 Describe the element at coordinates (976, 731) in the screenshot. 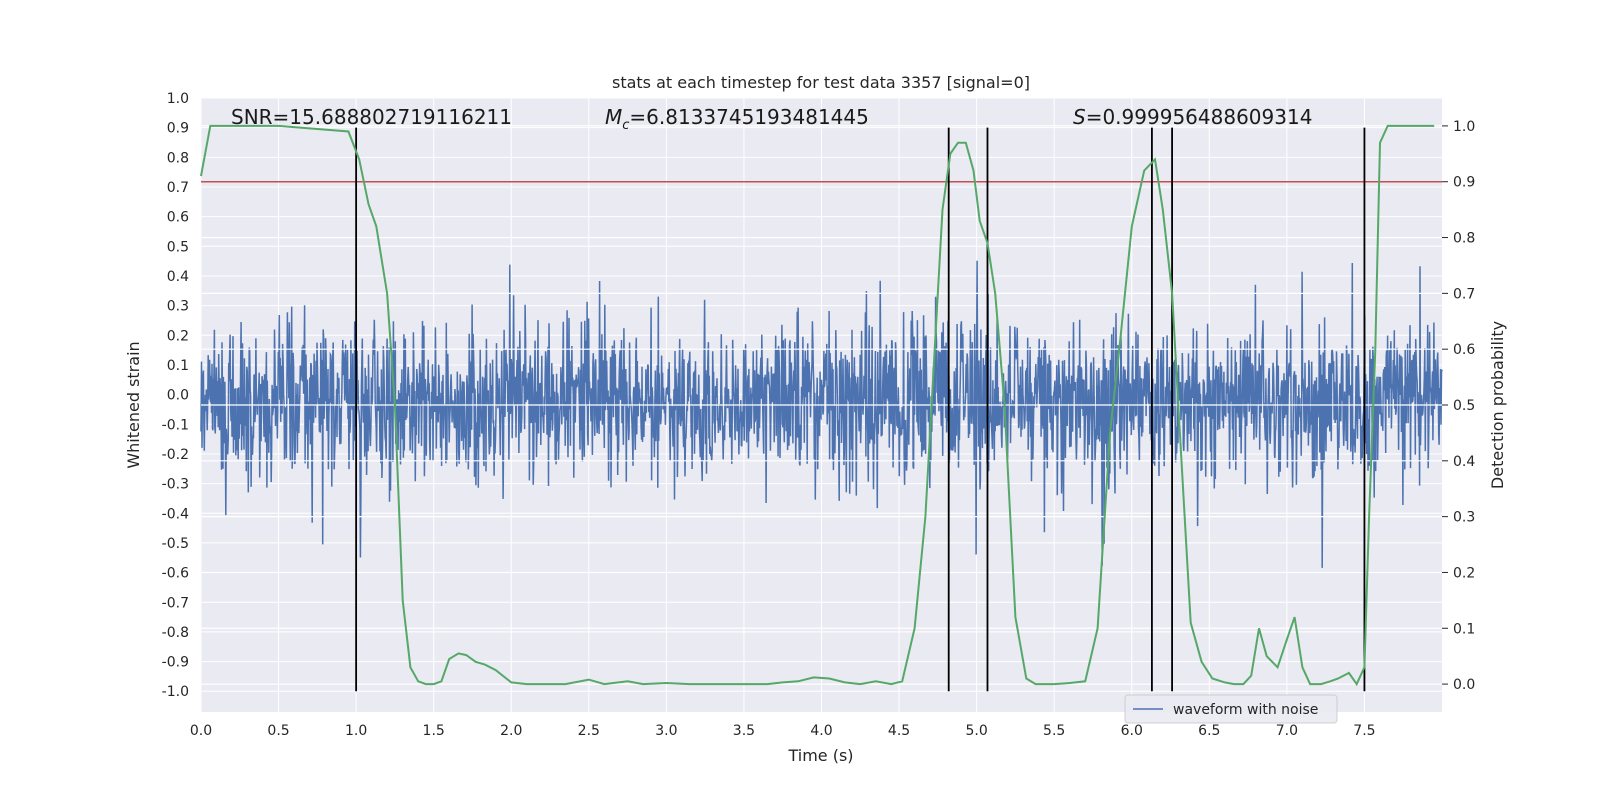

I see `x-tick-label: 5.0` at that location.